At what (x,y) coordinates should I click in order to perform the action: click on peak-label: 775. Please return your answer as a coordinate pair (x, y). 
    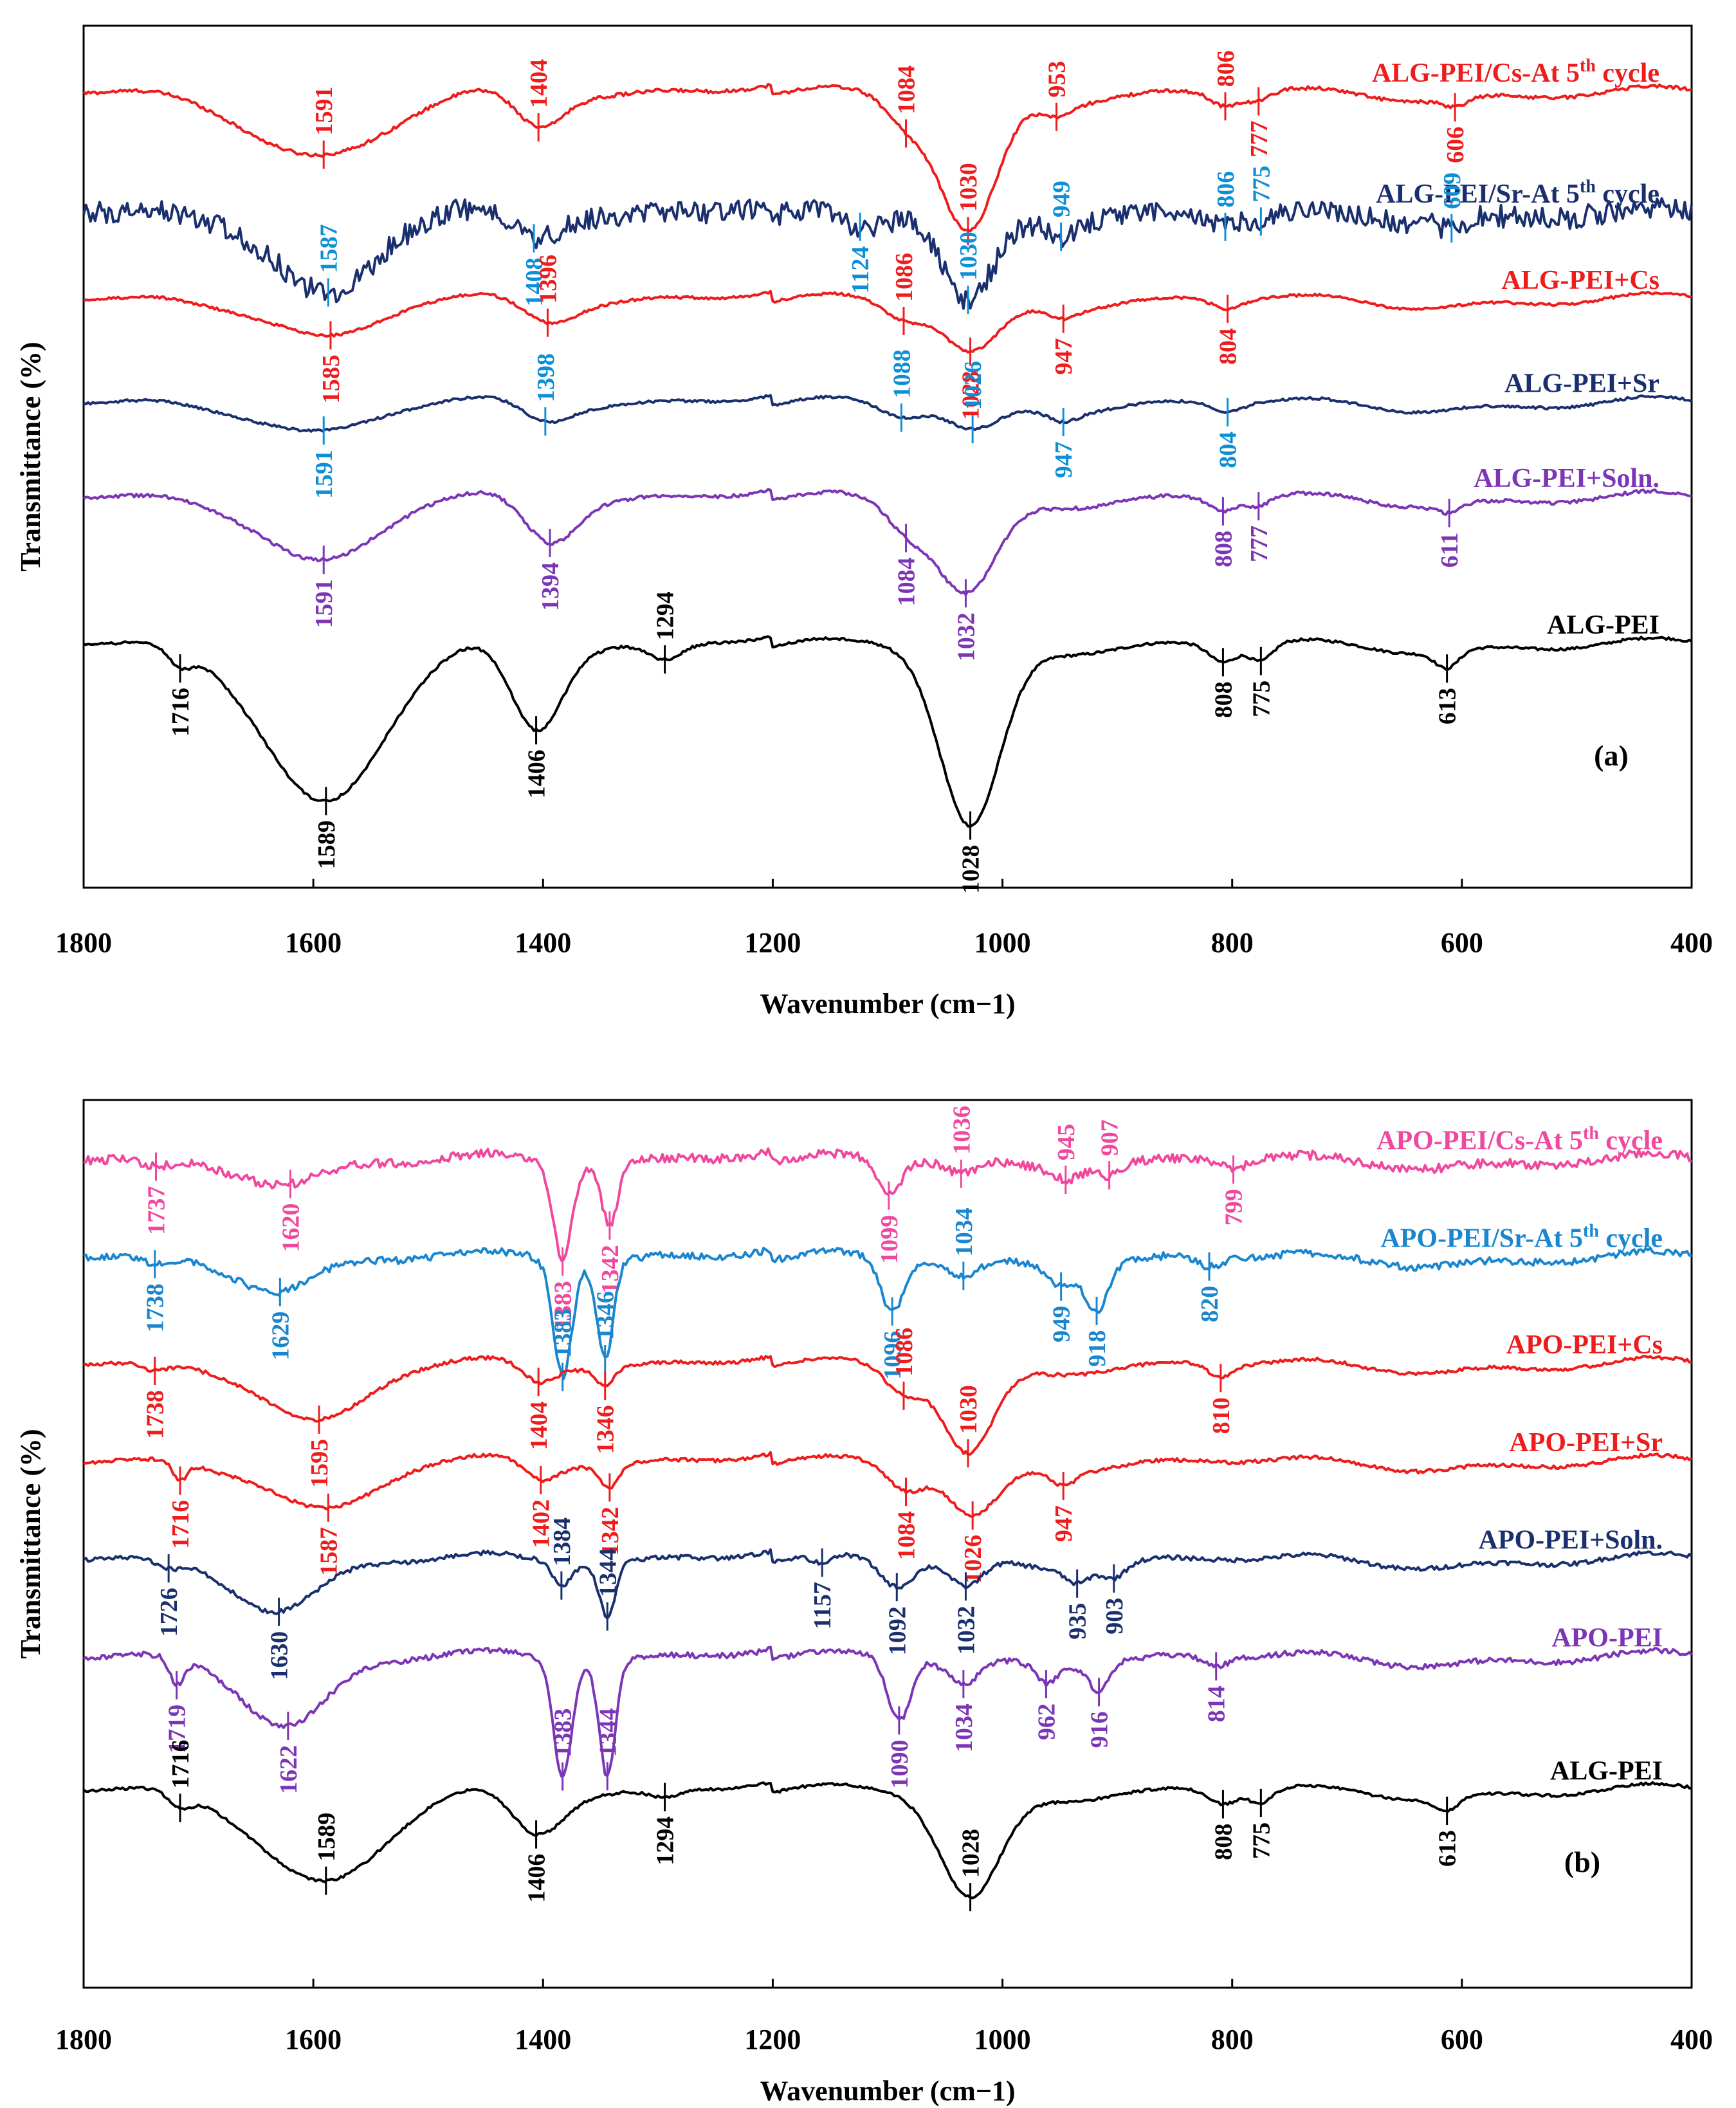
    Looking at the image, I should click on (1261, 699).